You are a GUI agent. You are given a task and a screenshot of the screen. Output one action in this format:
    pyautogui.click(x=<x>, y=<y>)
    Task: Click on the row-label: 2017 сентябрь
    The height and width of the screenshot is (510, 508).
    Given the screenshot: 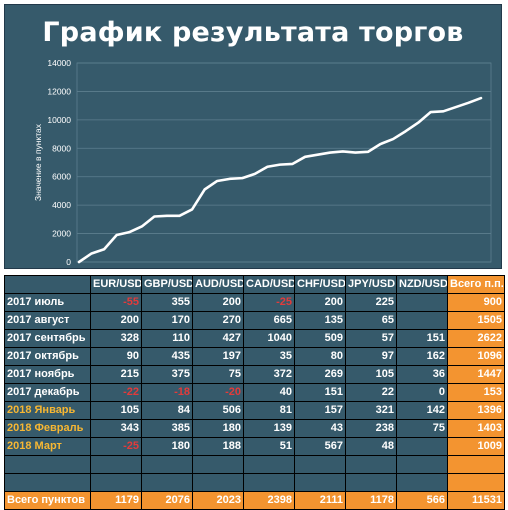 What is the action you would take?
    pyautogui.click(x=48, y=339)
    